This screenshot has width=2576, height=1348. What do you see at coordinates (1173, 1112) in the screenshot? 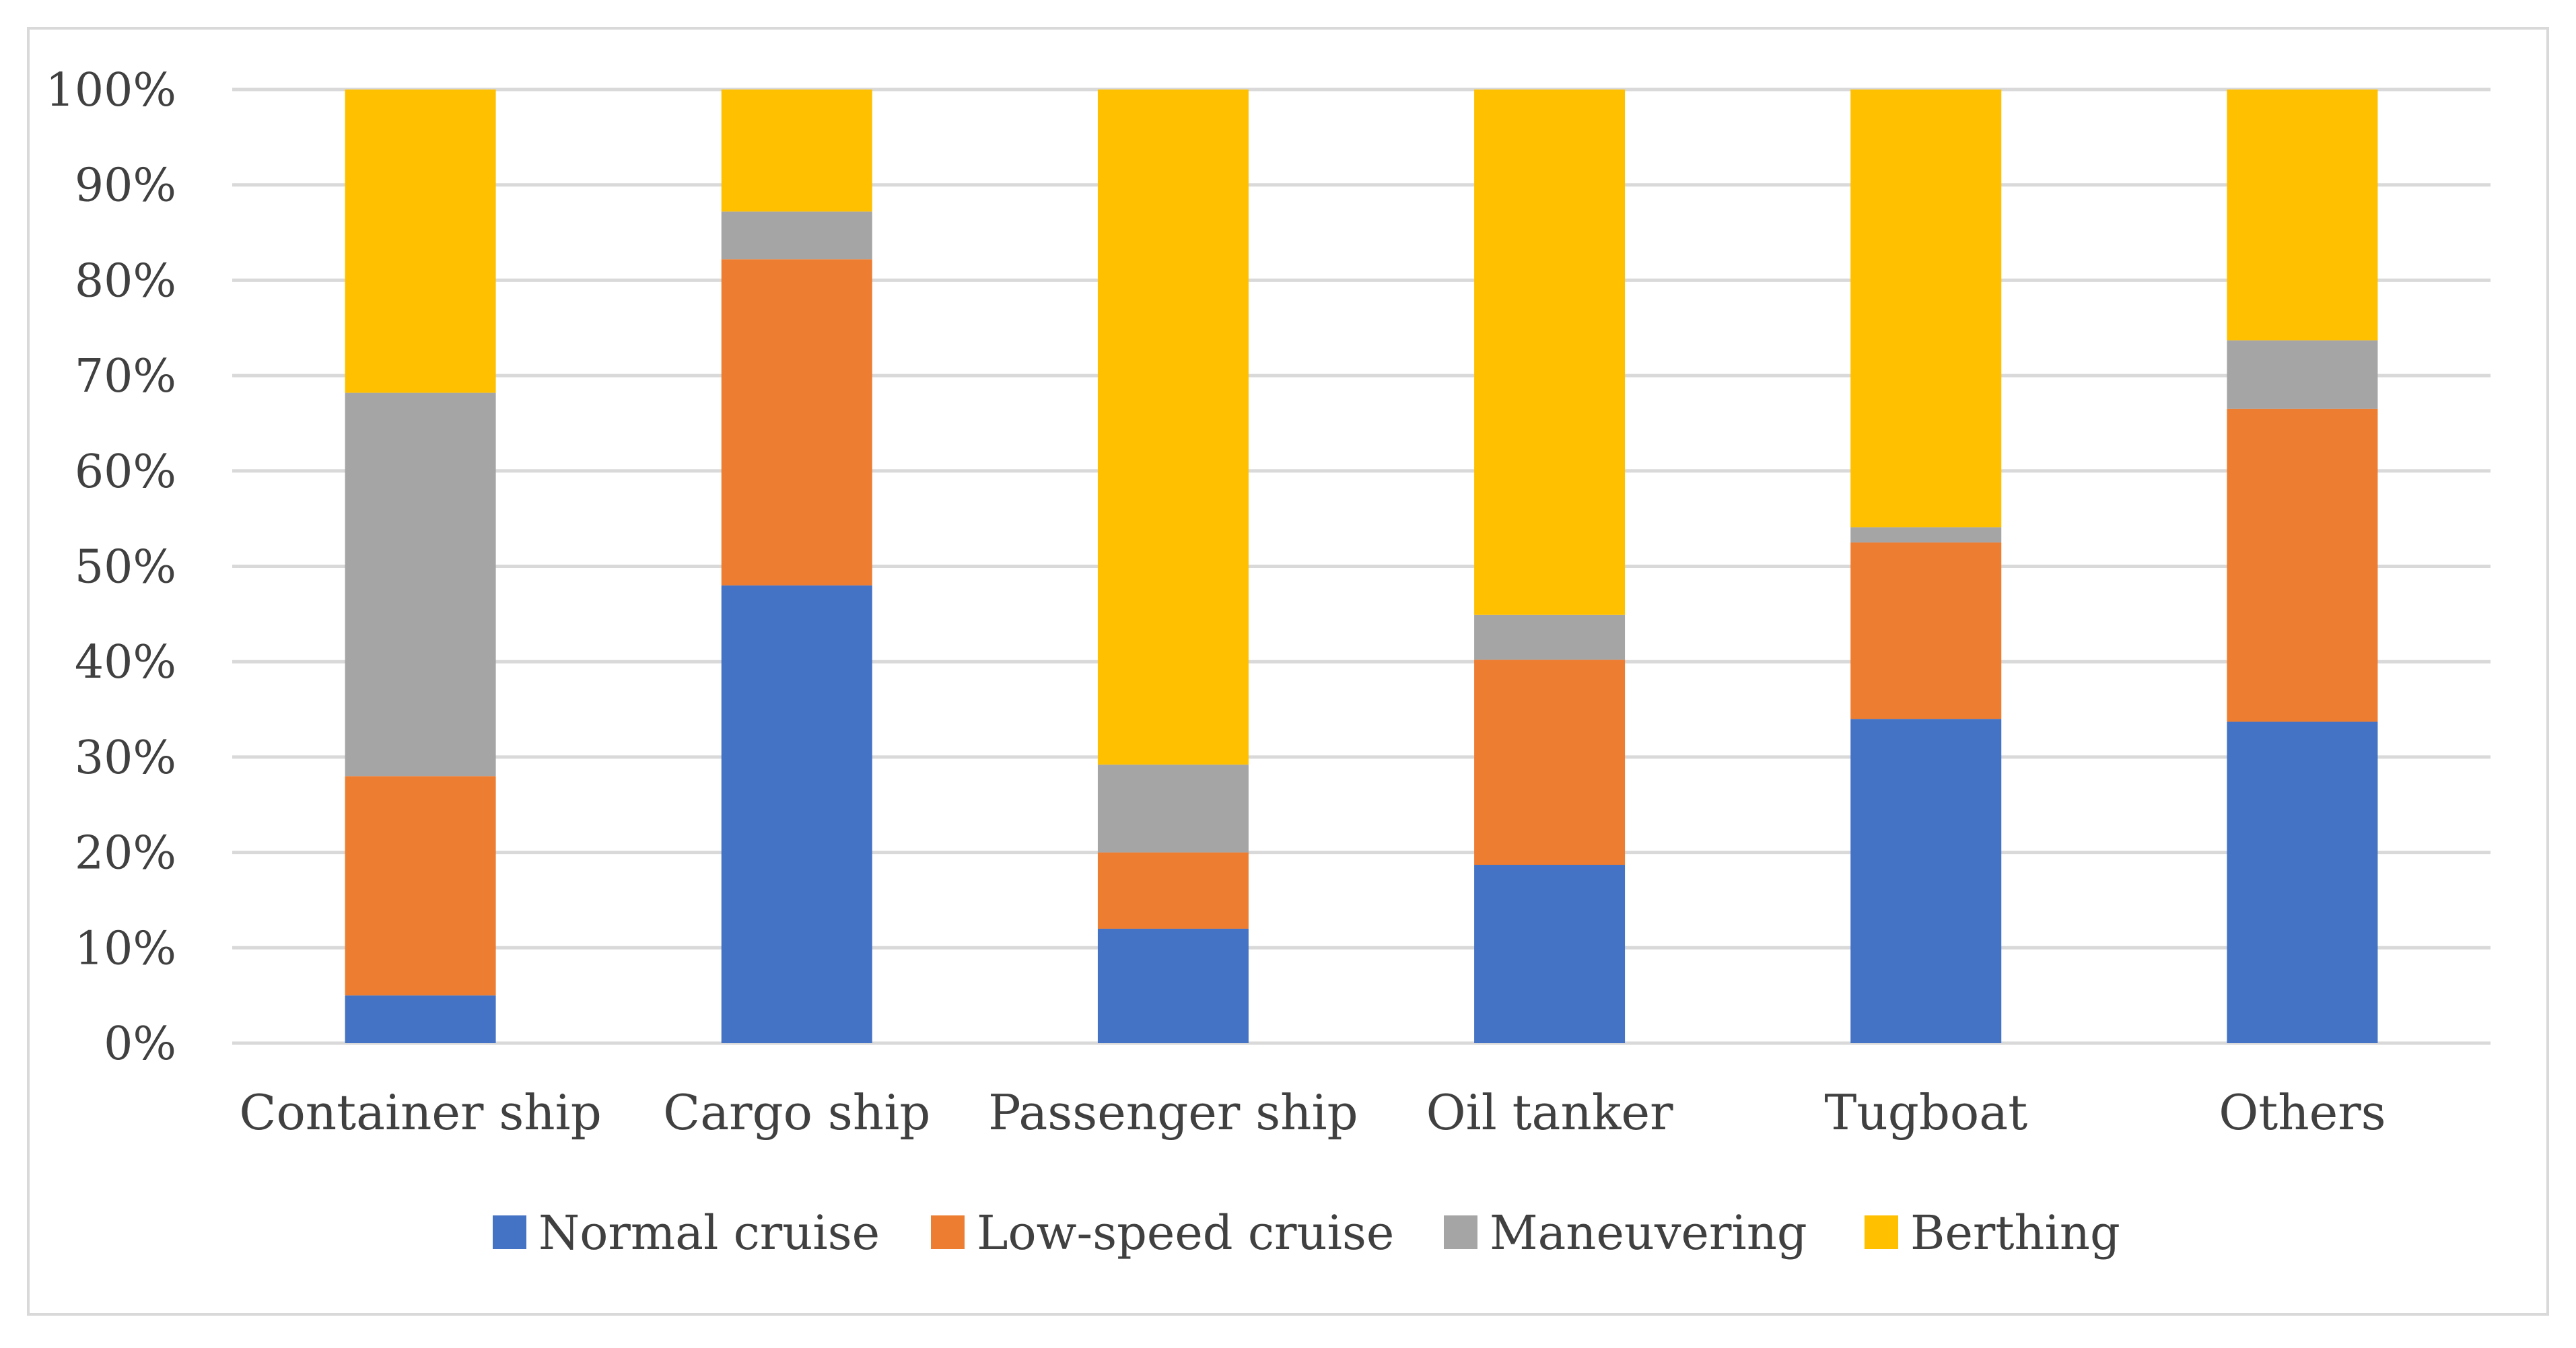
I see `x-category-label: Passenger ship` at bounding box center [1173, 1112].